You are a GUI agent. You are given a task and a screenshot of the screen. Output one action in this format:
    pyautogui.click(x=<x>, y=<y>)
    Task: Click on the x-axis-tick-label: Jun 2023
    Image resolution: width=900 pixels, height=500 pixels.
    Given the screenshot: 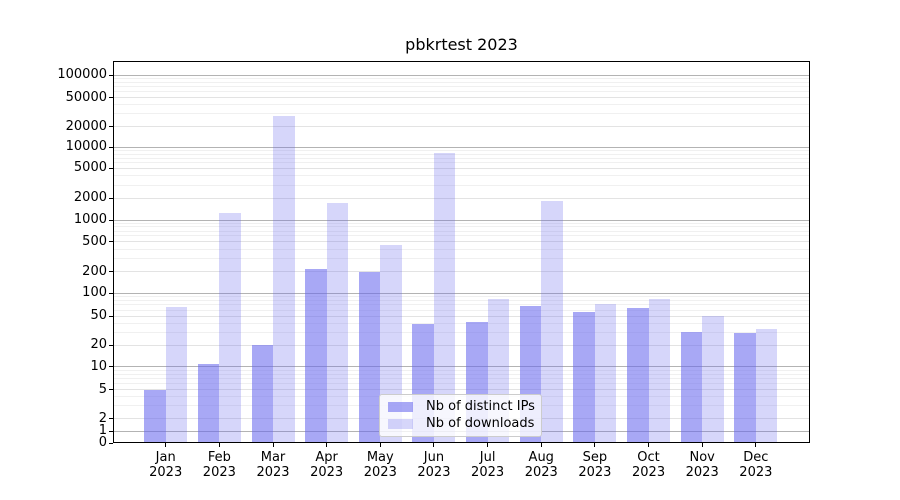 What is the action you would take?
    pyautogui.click(x=434, y=465)
    